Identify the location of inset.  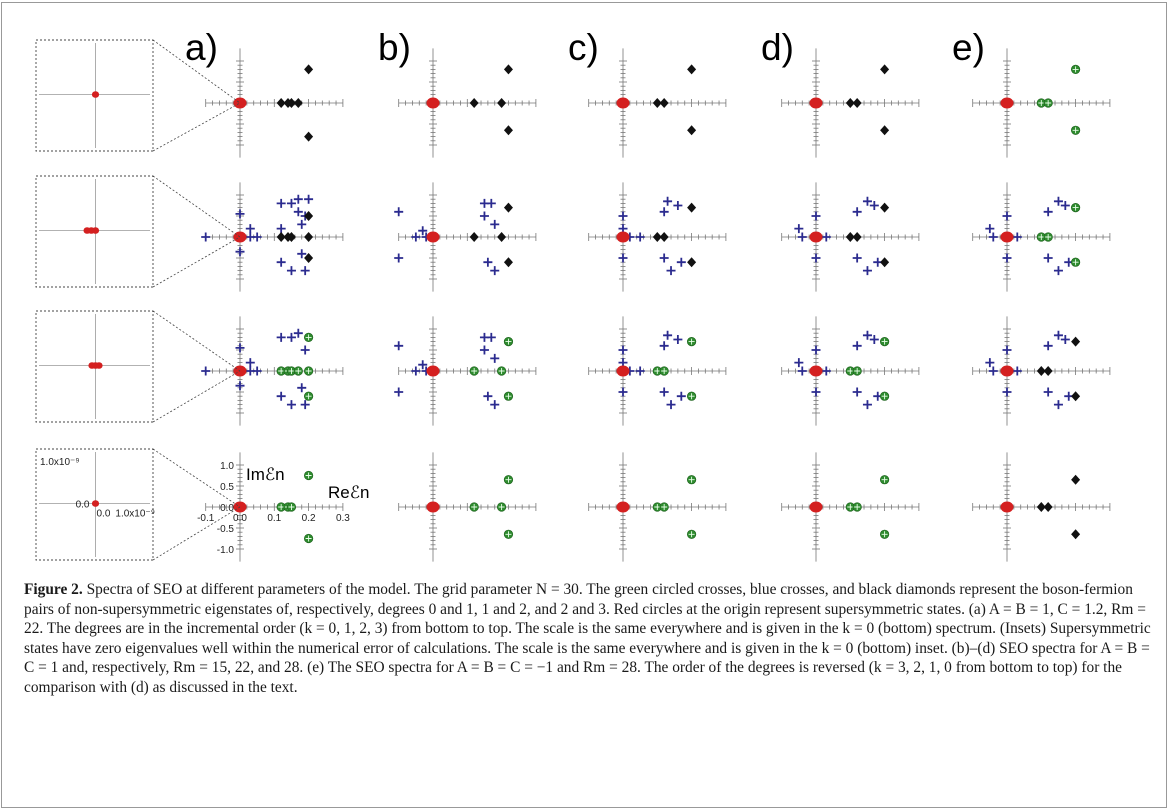
(138, 95).